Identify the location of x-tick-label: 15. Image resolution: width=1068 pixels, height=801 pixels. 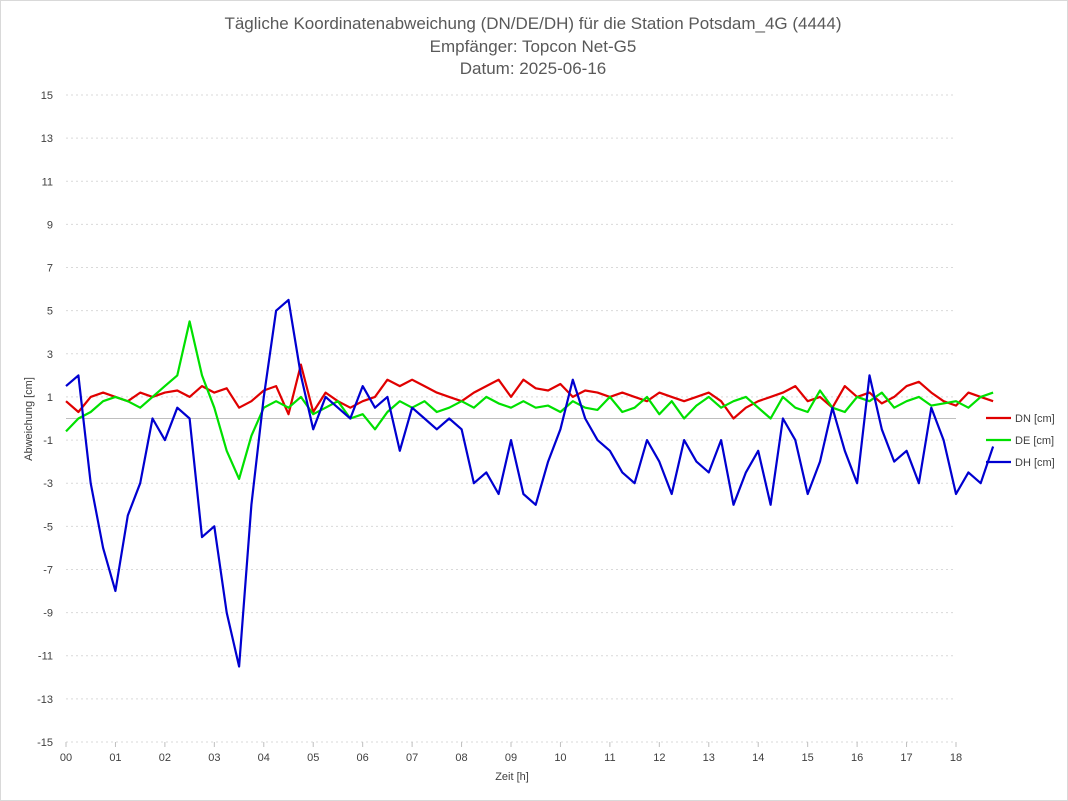
(808, 758).